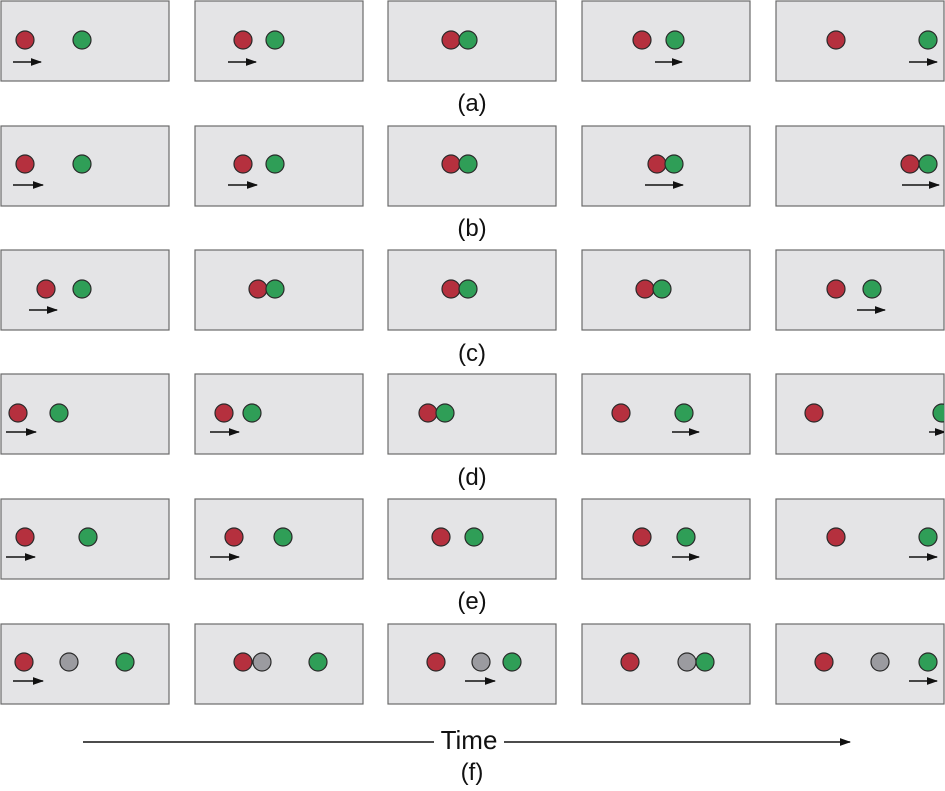 This screenshot has width=945, height=791. I want to click on time-axis: Time, so click(467, 740).